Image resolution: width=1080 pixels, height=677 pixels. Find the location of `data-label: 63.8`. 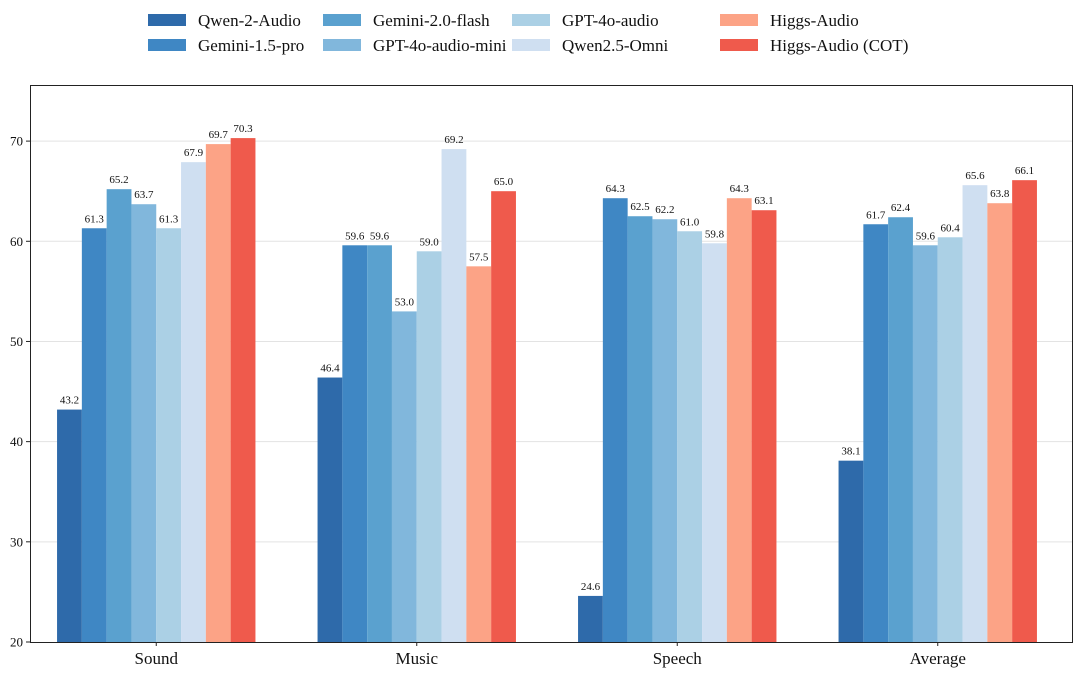

data-label: 63.8 is located at coordinates (1000, 194).